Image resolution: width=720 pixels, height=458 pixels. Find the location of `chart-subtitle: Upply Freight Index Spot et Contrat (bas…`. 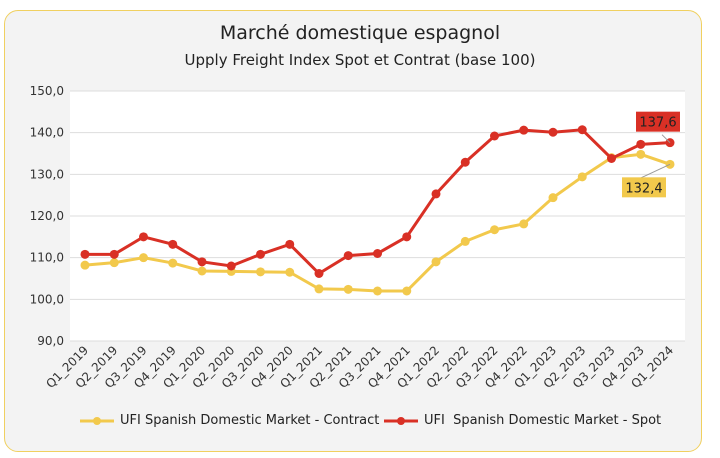

chart-subtitle: Upply Freight Index Spot et Contrat (bas… is located at coordinates (360, 60).